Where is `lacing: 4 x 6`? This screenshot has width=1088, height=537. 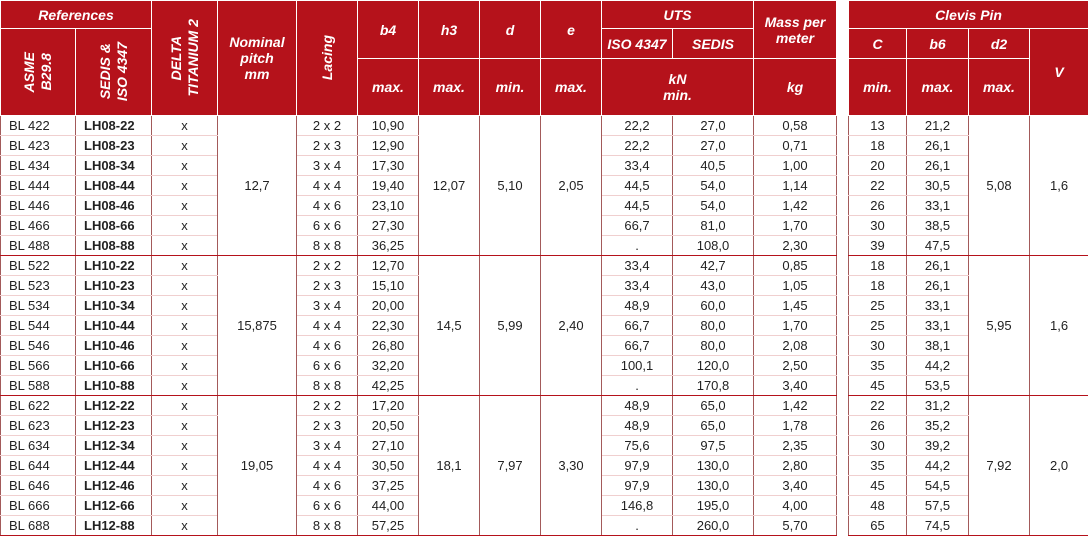
lacing: 4 x 6 is located at coordinates (327, 205).